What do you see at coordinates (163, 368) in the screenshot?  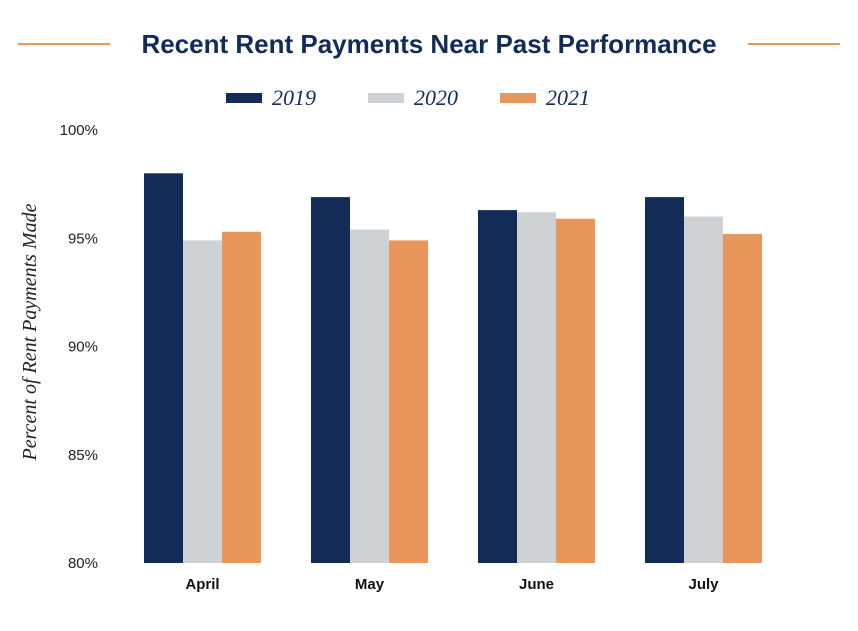 I see `bar-april-2019` at bounding box center [163, 368].